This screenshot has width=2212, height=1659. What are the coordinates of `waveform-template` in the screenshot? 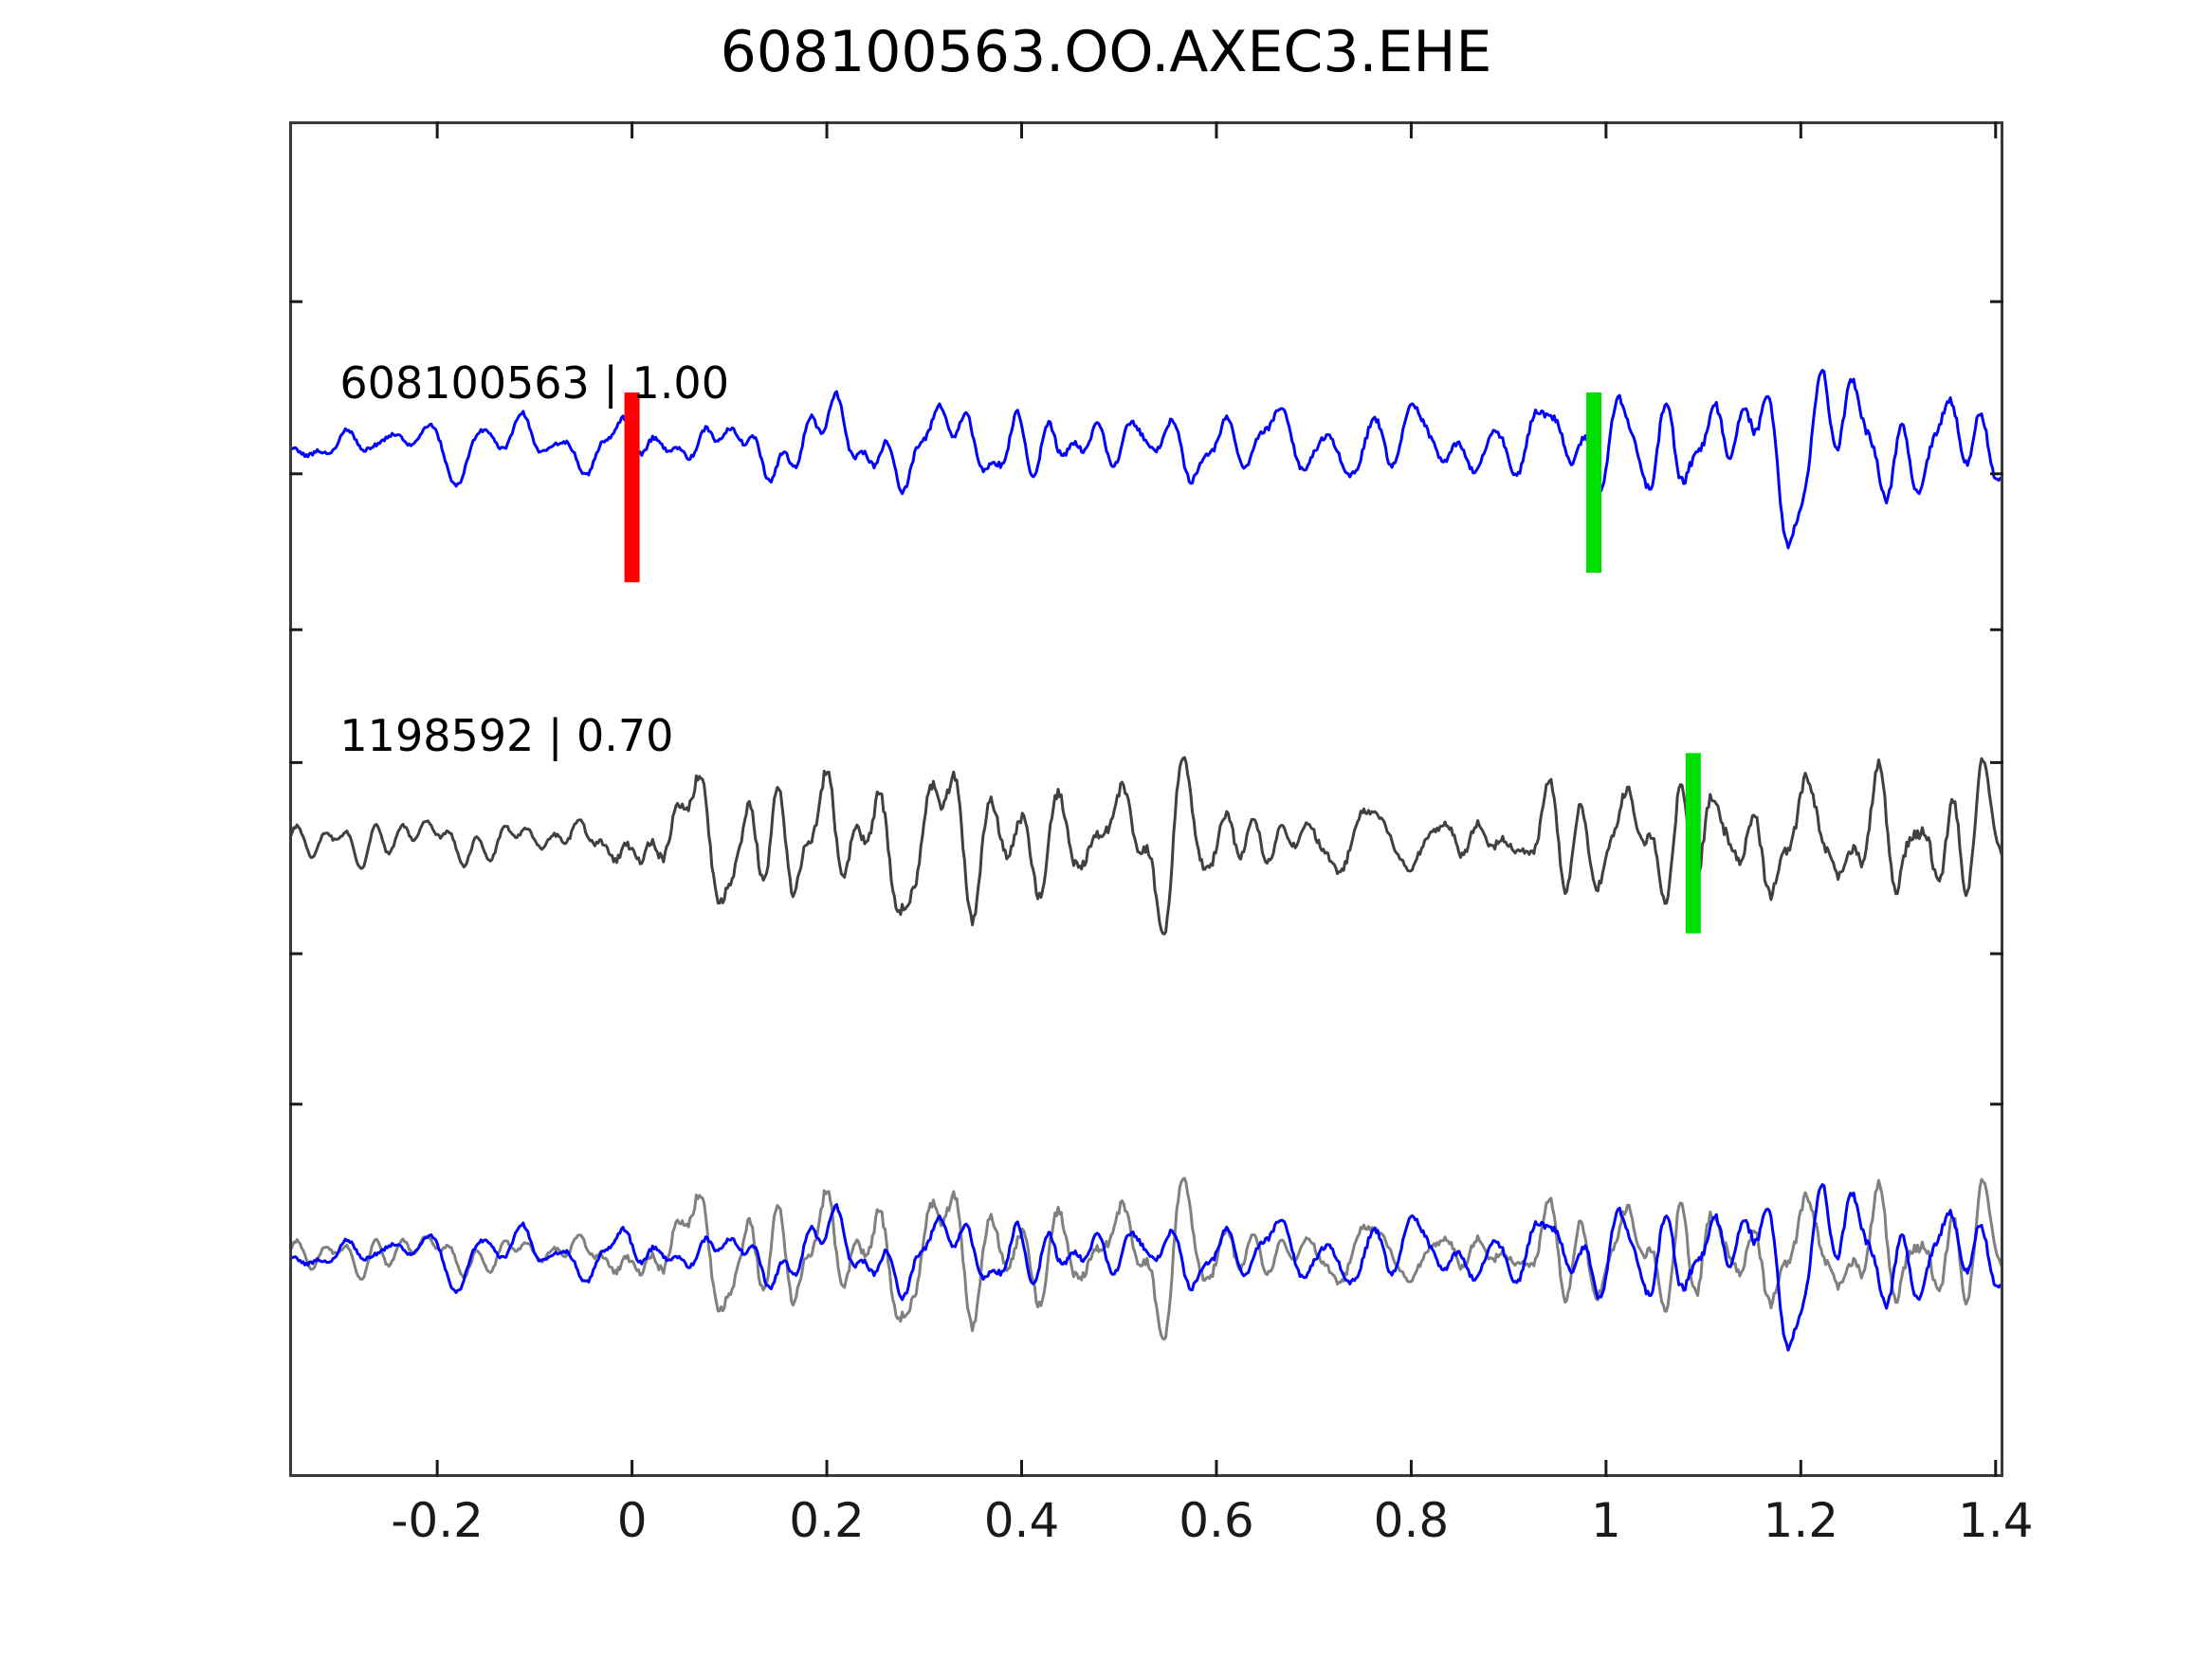 It's located at (1146, 459).